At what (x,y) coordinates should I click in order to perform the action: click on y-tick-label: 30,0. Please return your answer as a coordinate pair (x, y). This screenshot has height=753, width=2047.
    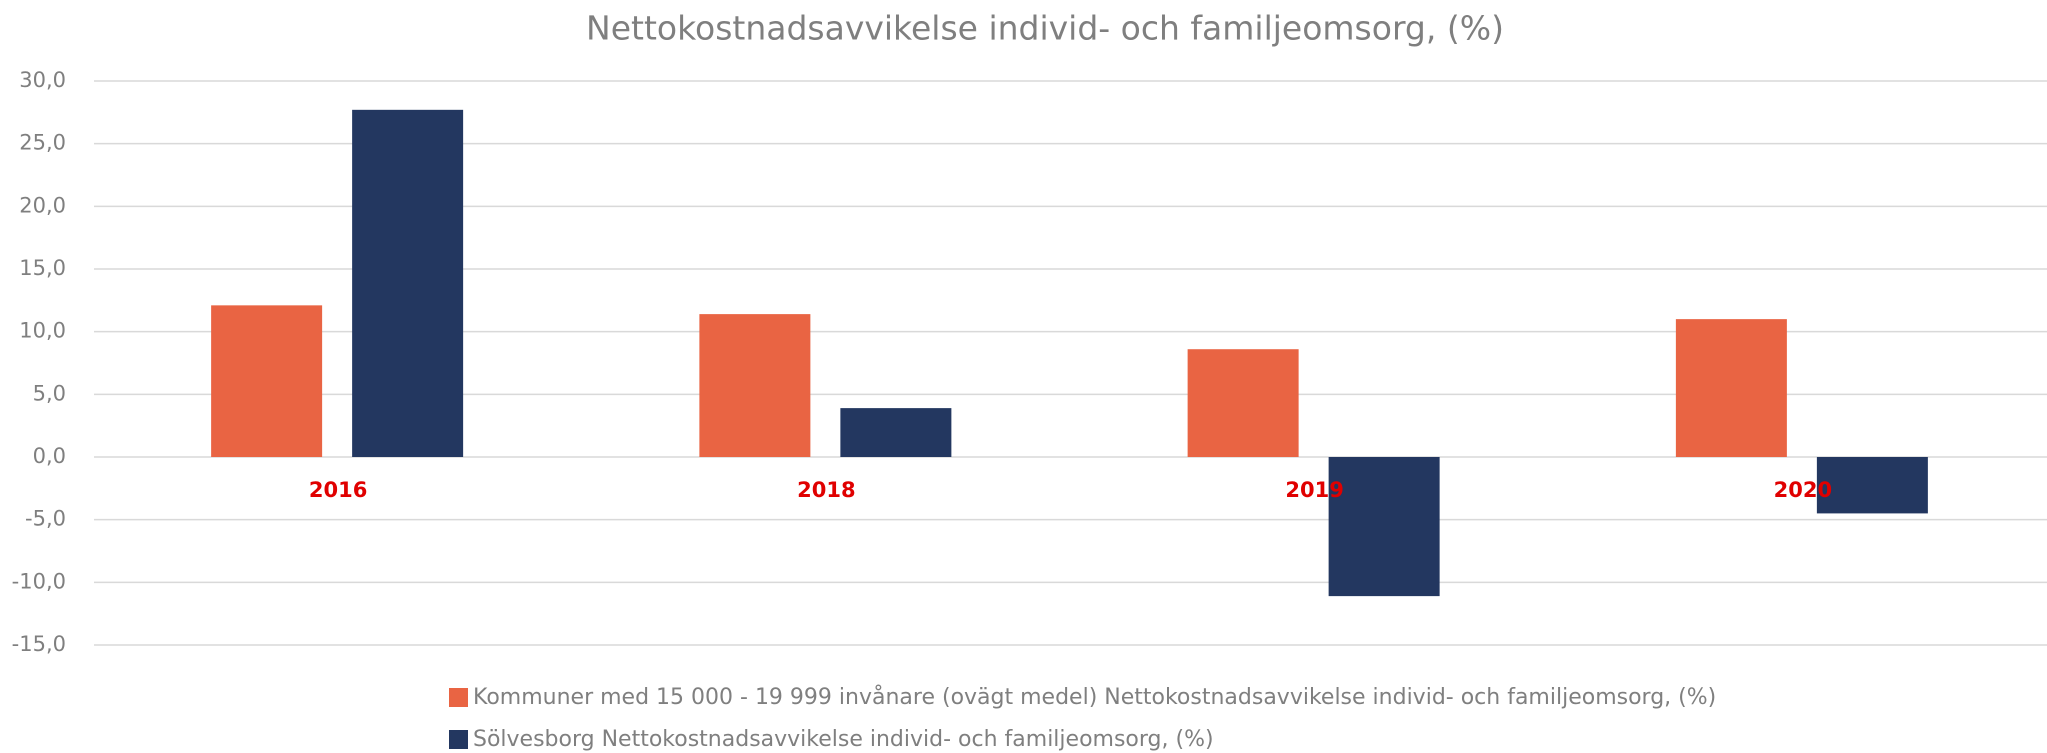
    Looking at the image, I should click on (42, 80).